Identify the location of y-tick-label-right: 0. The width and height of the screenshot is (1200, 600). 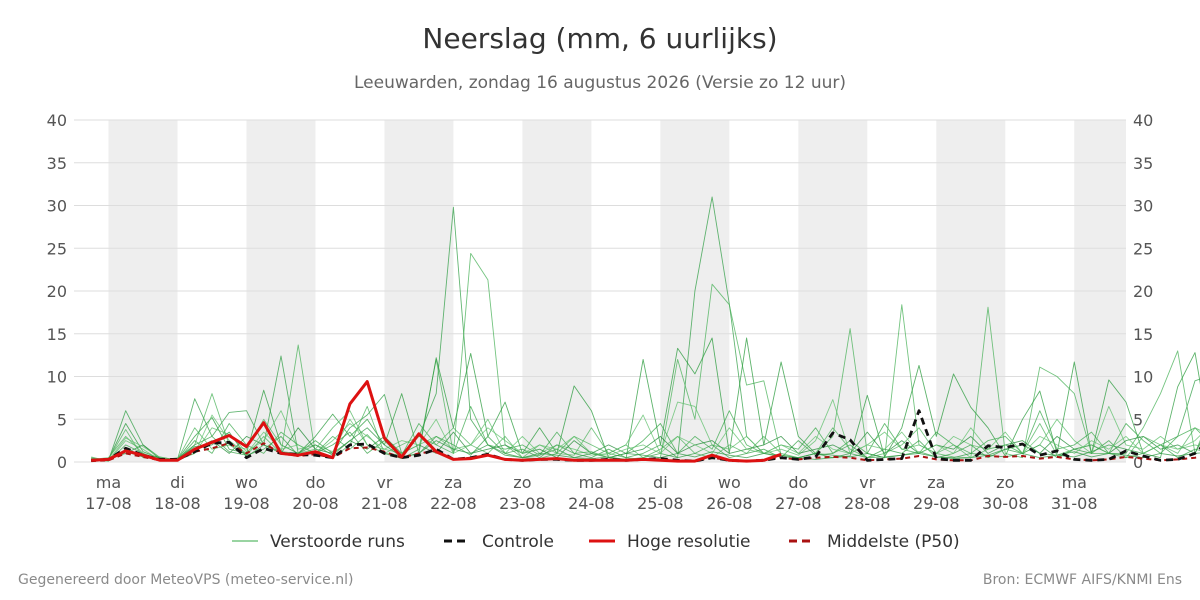
(1138, 462).